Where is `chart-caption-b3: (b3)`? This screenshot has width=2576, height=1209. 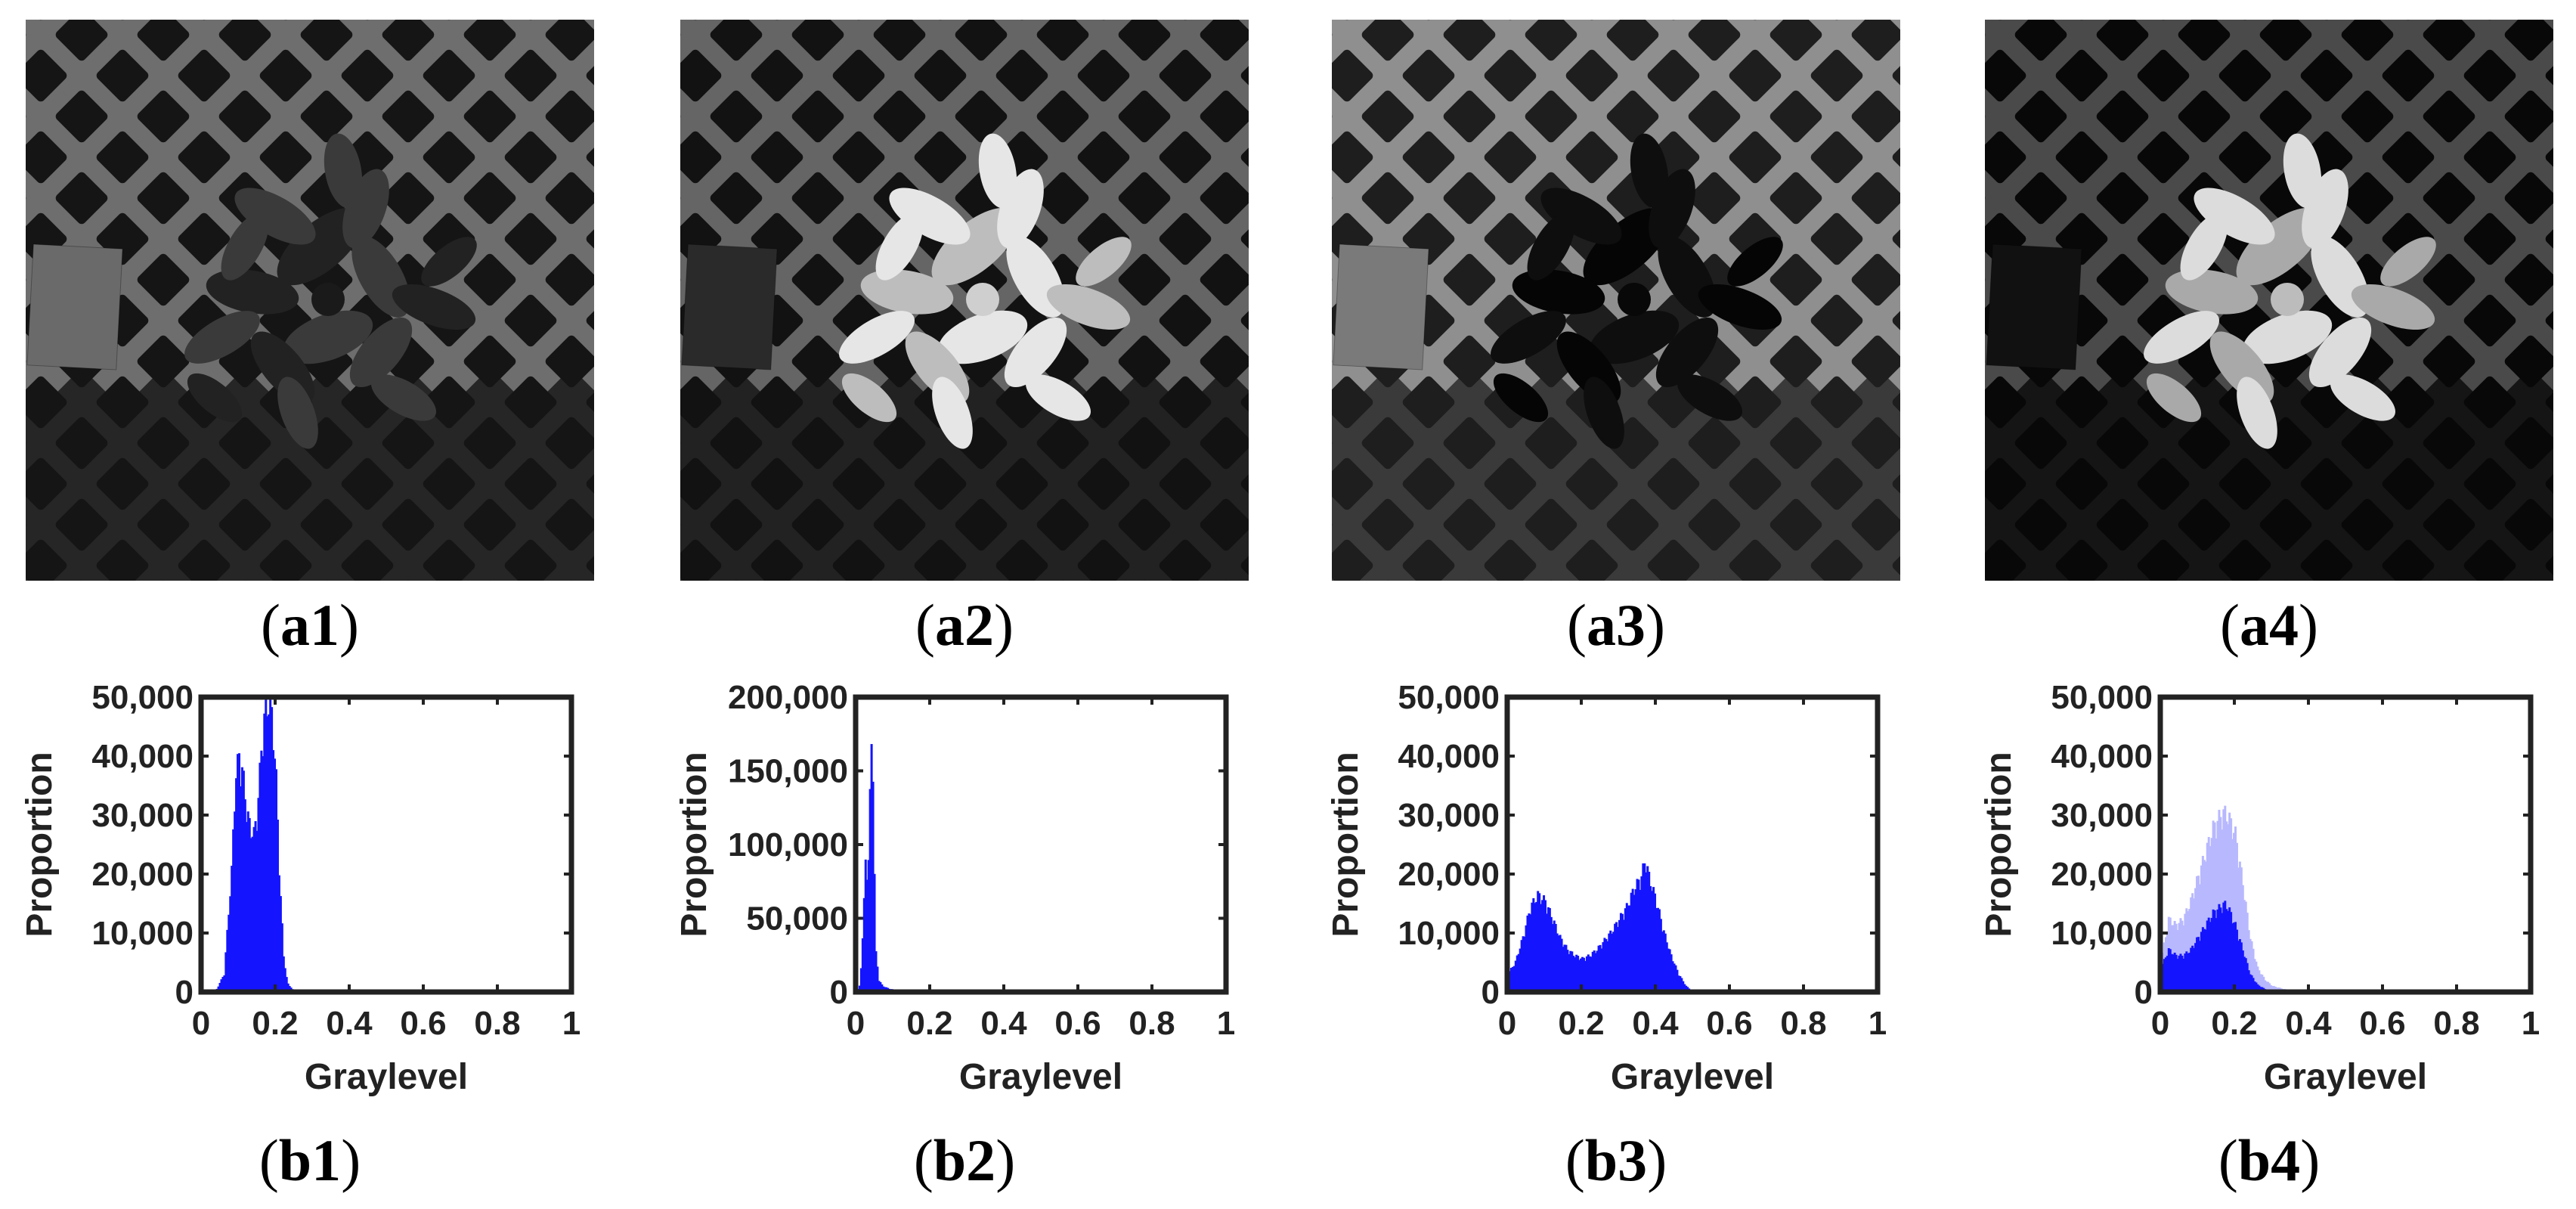 chart-caption-b3: (b3) is located at coordinates (1616, 1160).